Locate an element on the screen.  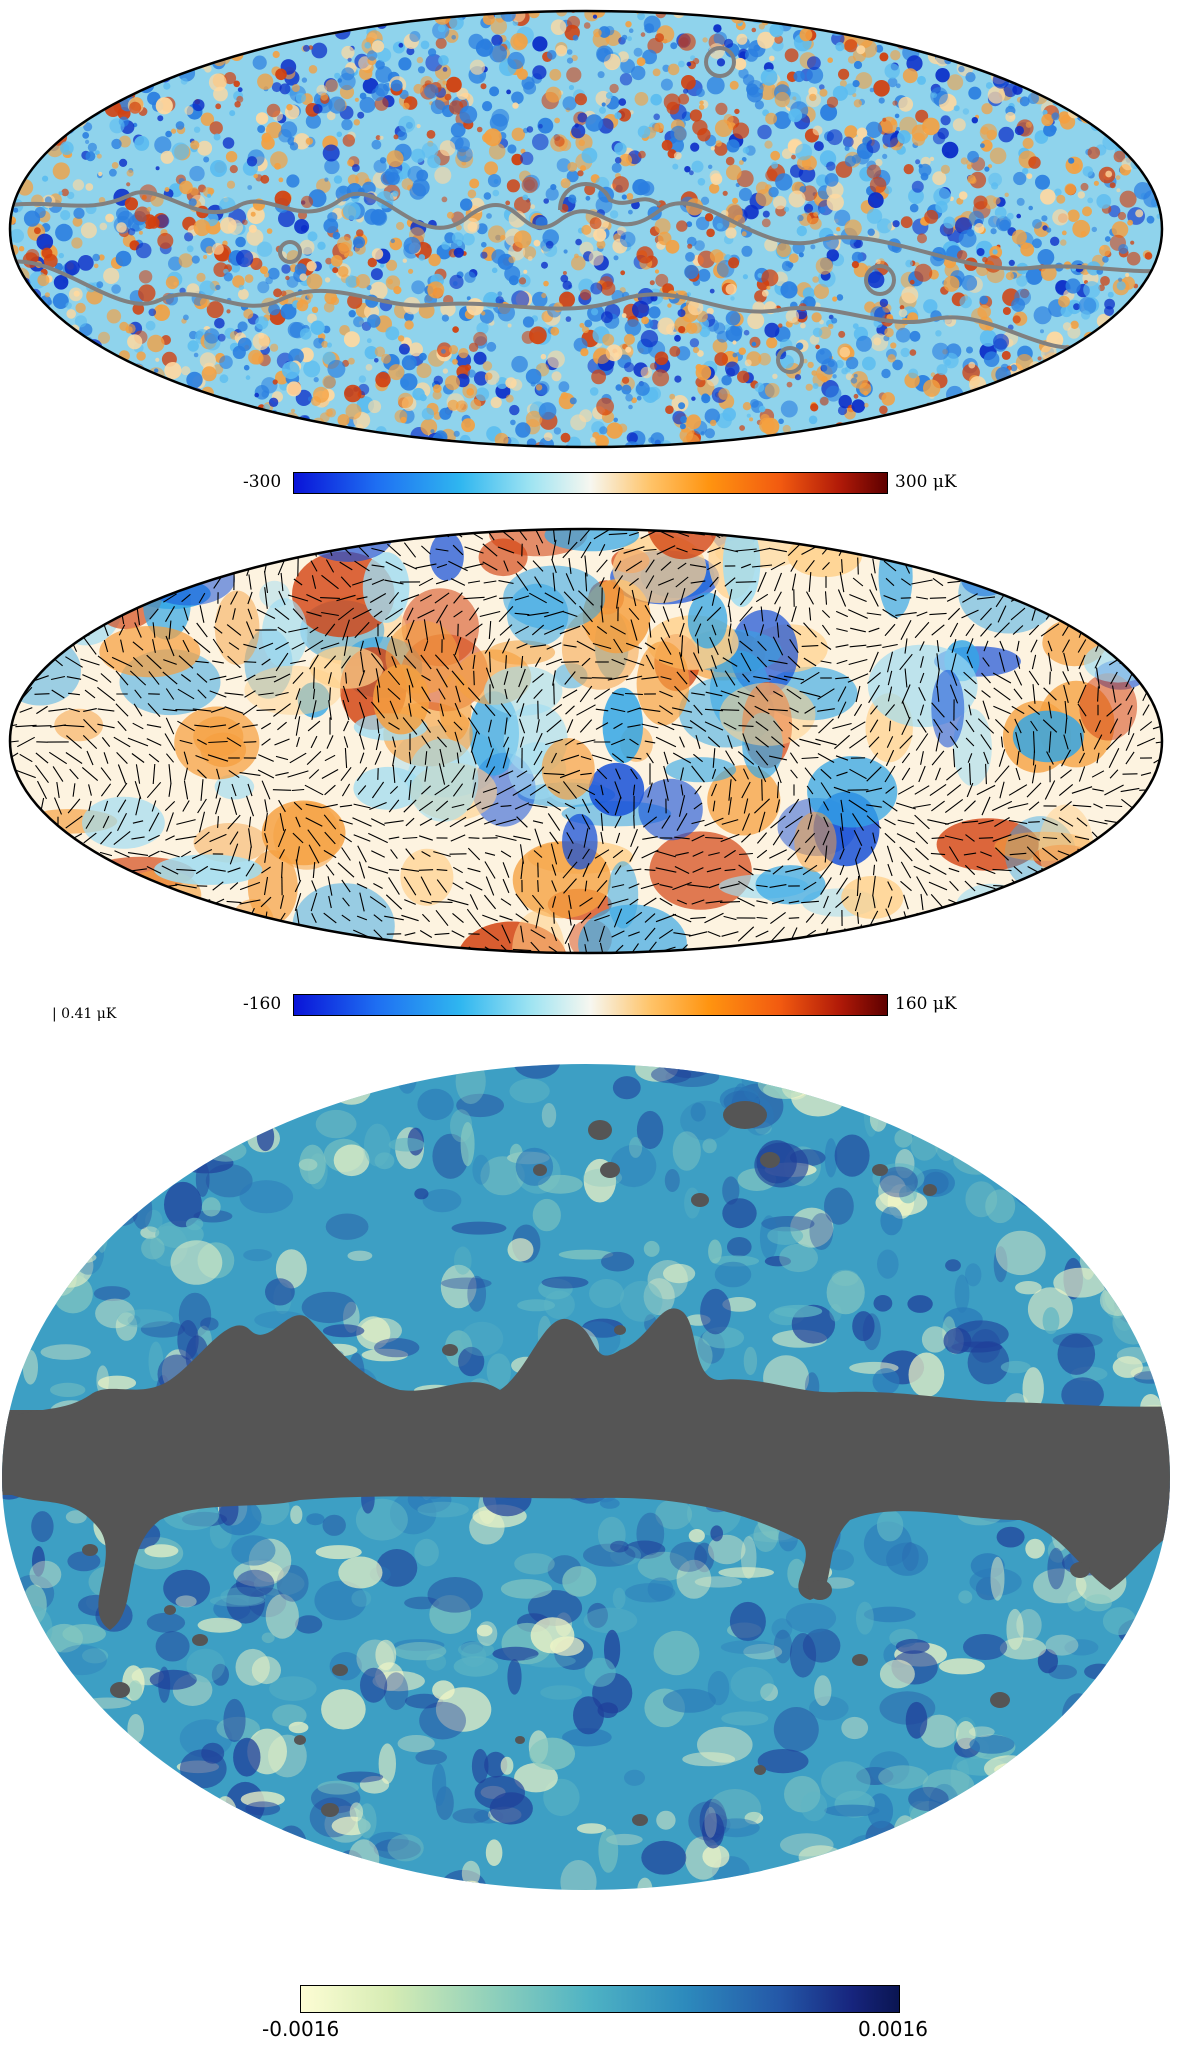
mask-contour-loop-a is located at coordinates (610, 196).